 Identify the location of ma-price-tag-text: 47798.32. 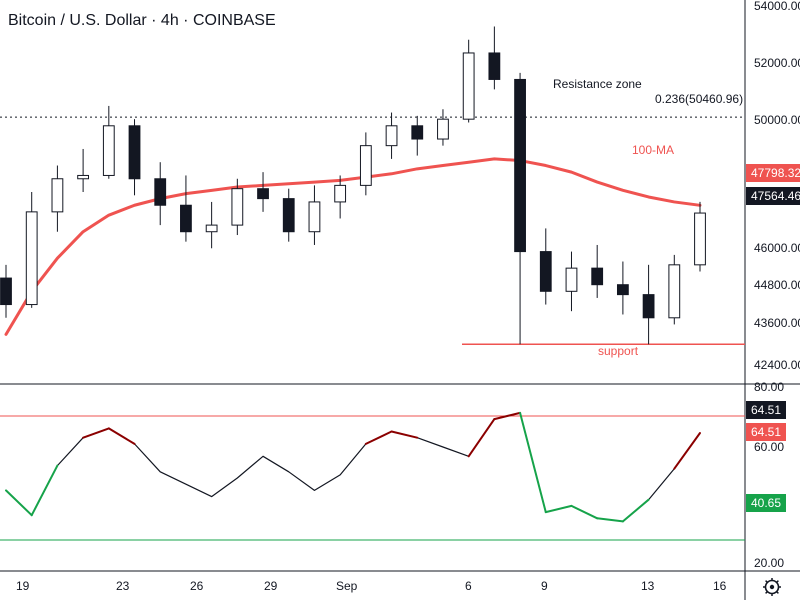
(775, 173).